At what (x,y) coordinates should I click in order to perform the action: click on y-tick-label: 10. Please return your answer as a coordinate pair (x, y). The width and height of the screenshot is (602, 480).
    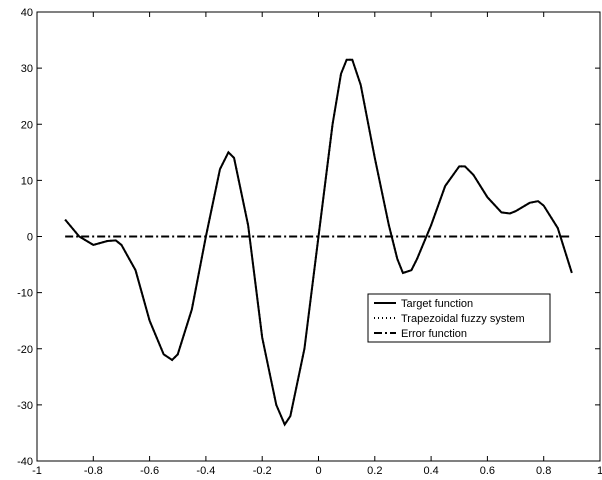
    Looking at the image, I should click on (27, 181).